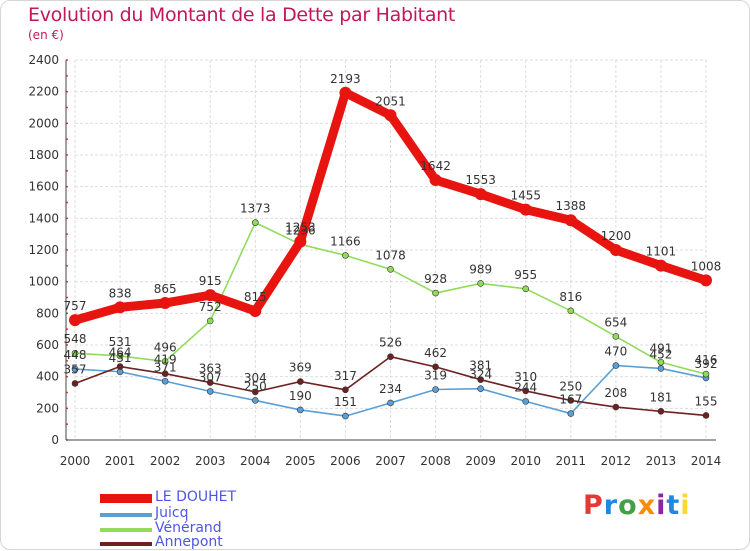  I want to click on data-label: 250, so click(255, 386).